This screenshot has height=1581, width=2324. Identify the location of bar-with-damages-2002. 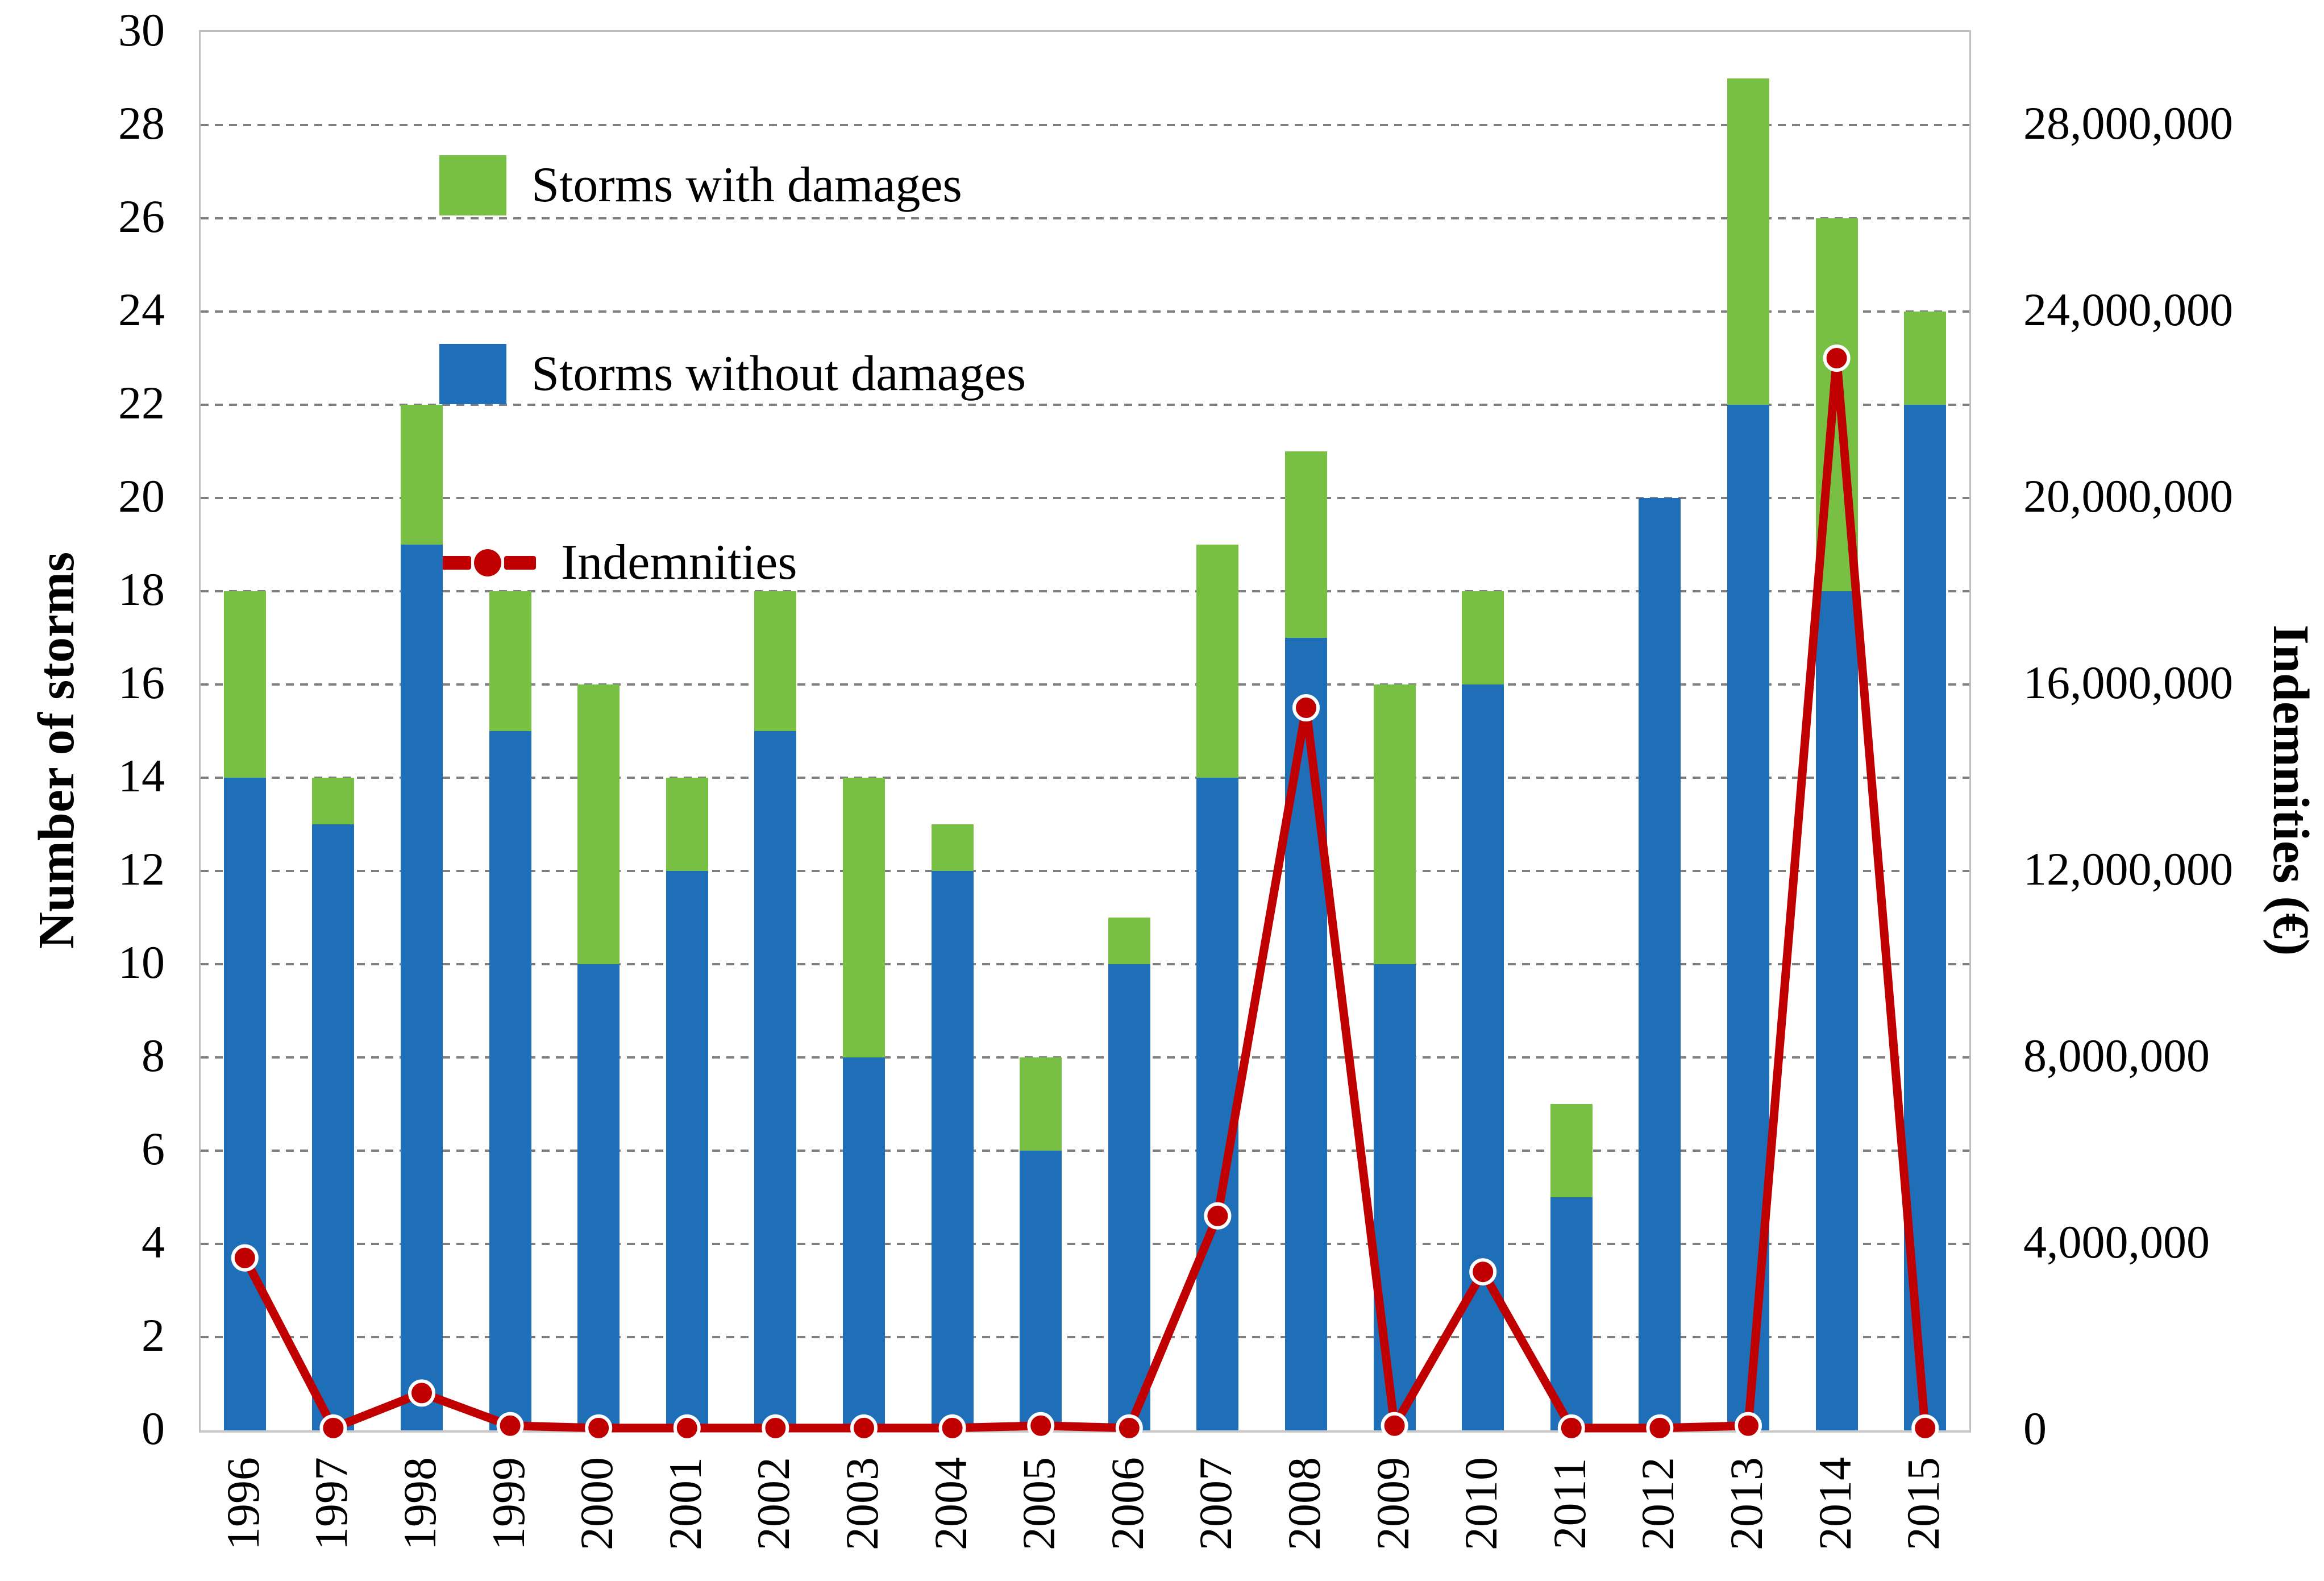
(775, 661).